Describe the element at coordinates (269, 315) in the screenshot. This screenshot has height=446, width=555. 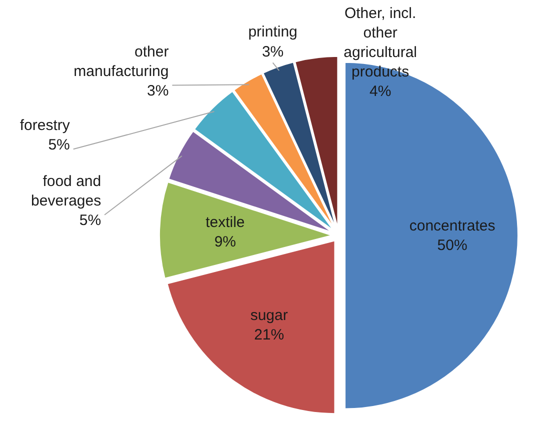
I see `slice-label: sugar` at that location.